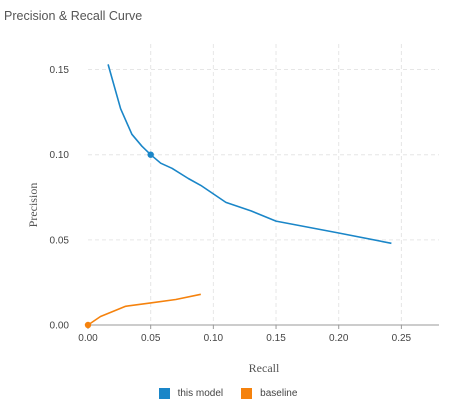  What do you see at coordinates (276, 338) in the screenshot?
I see `x-tick-label: 0.15` at bounding box center [276, 338].